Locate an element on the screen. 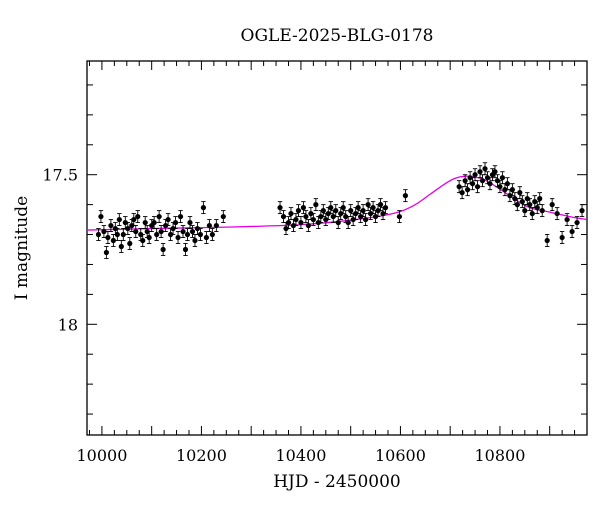 The width and height of the screenshot is (600, 512). x-tick-label: 10400 is located at coordinates (300, 455).